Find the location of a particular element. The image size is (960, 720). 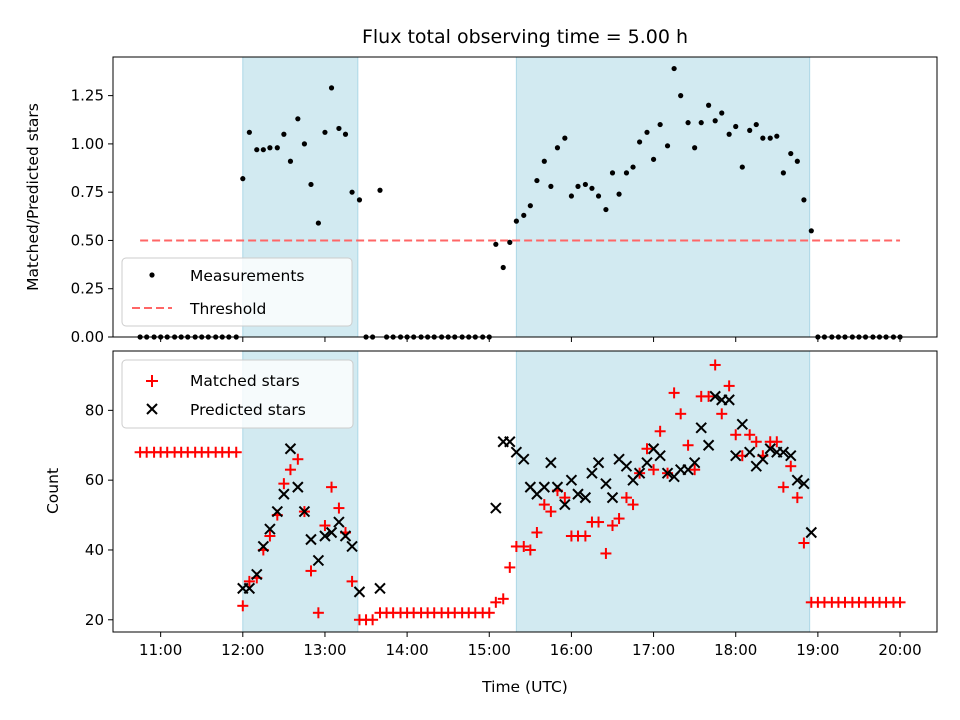

top-y-tick-label: 0.50 is located at coordinates (87, 240).